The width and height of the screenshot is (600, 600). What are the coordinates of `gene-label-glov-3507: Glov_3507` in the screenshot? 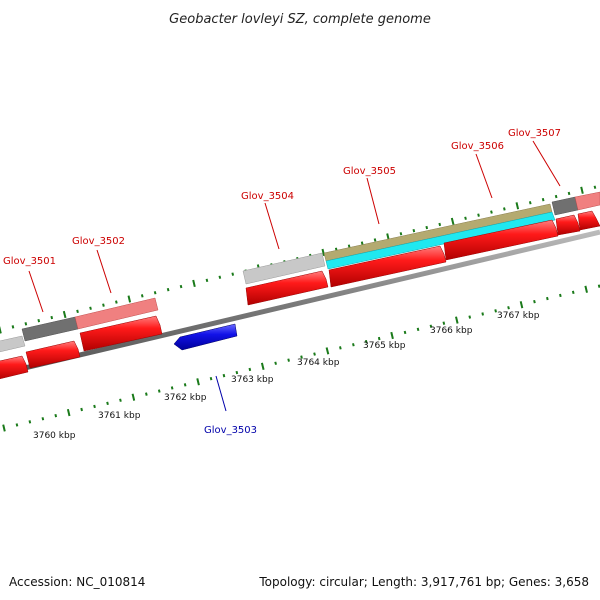 It's located at (534, 133).